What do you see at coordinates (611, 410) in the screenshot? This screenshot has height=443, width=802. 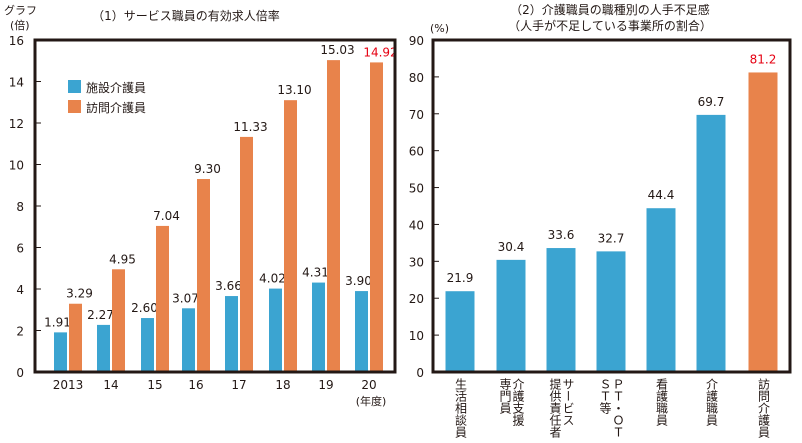 I see `chart2-xtick-label: ＰＴ・ＯＴ・ ＳＴ等` at bounding box center [611, 410].